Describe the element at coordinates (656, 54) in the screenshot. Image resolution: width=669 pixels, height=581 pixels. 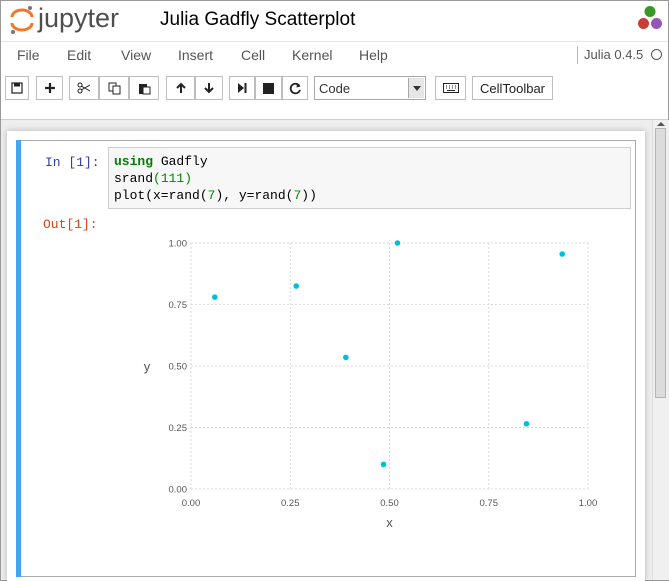
I see `kernel-status-icon` at that location.